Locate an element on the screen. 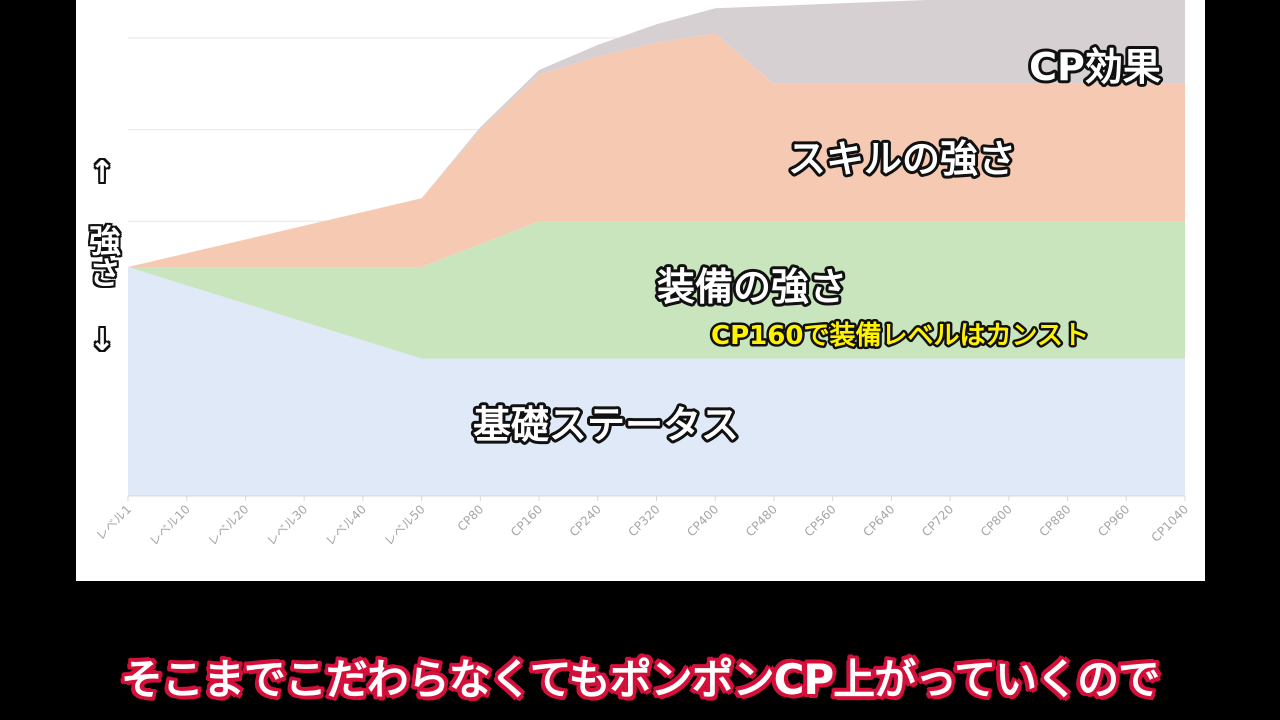  x-tick-label-9: CP320 is located at coordinates (643, 520).